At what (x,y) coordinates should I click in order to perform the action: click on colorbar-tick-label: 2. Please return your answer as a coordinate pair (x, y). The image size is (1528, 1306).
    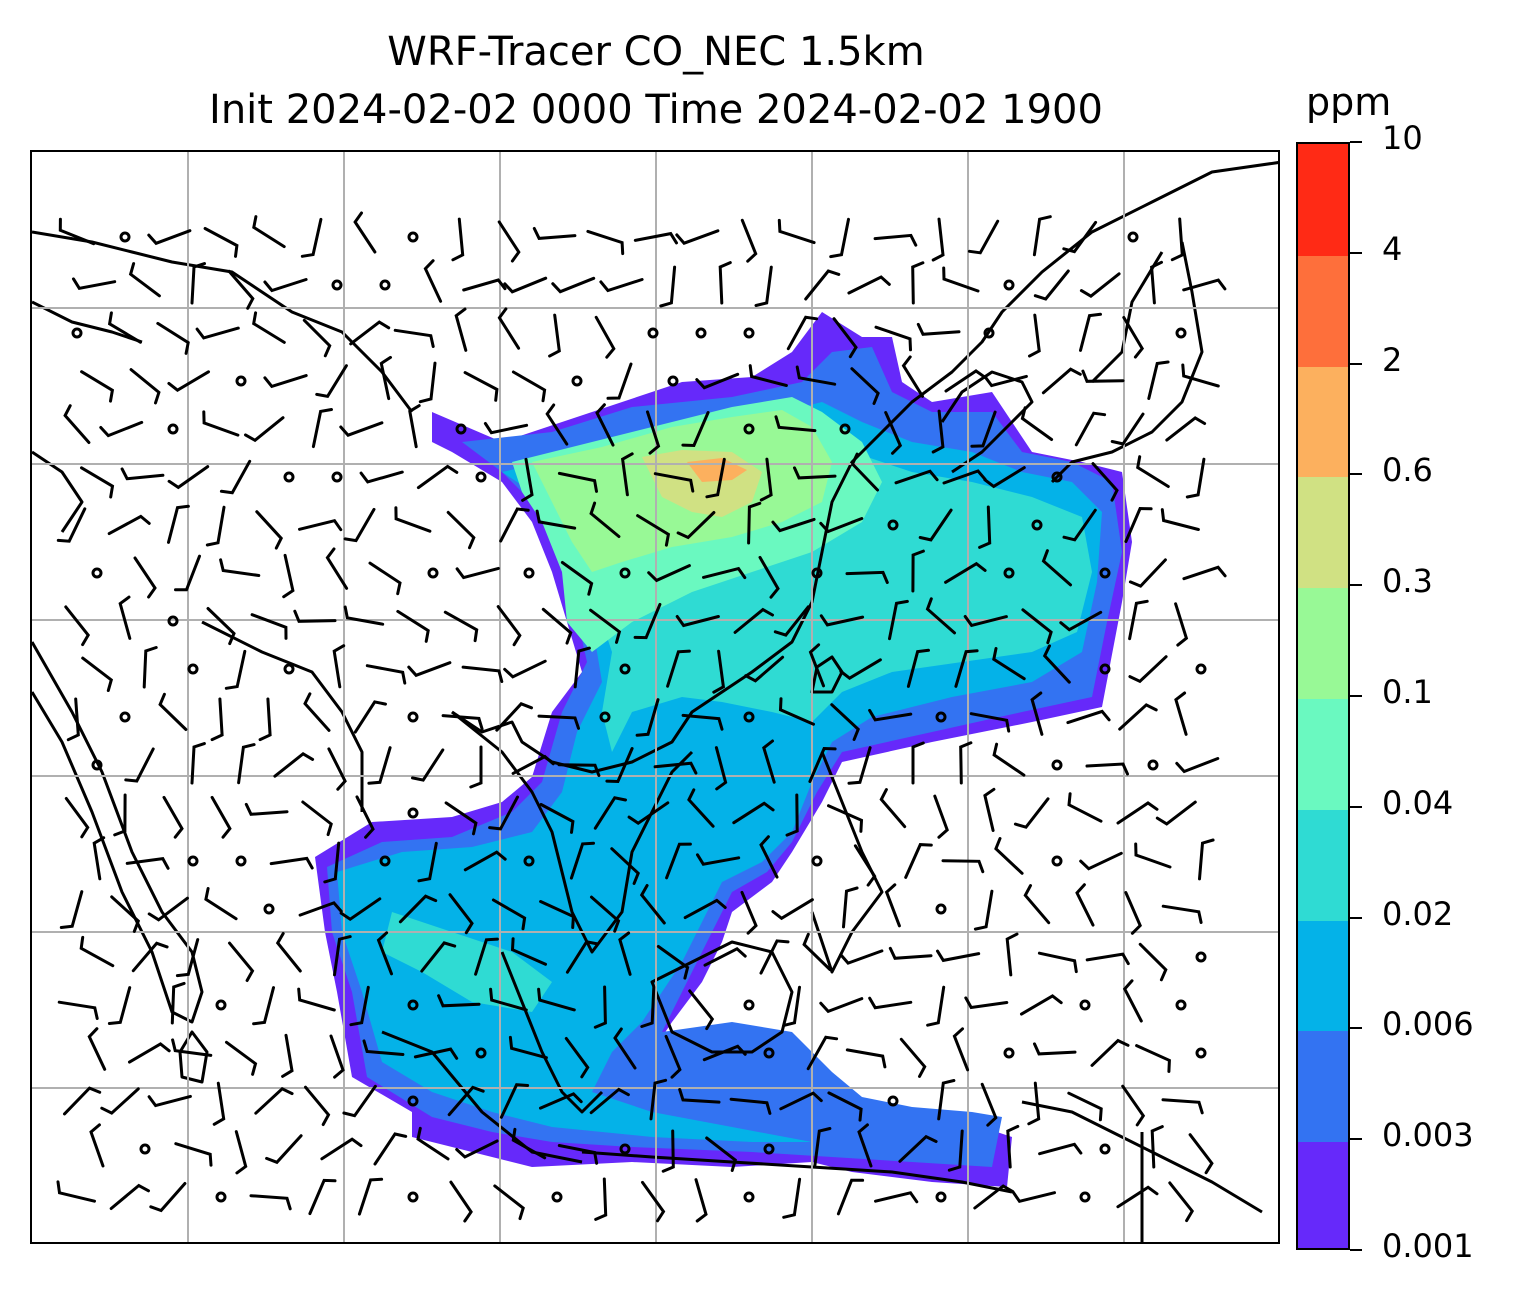
    Looking at the image, I should click on (1392, 359).